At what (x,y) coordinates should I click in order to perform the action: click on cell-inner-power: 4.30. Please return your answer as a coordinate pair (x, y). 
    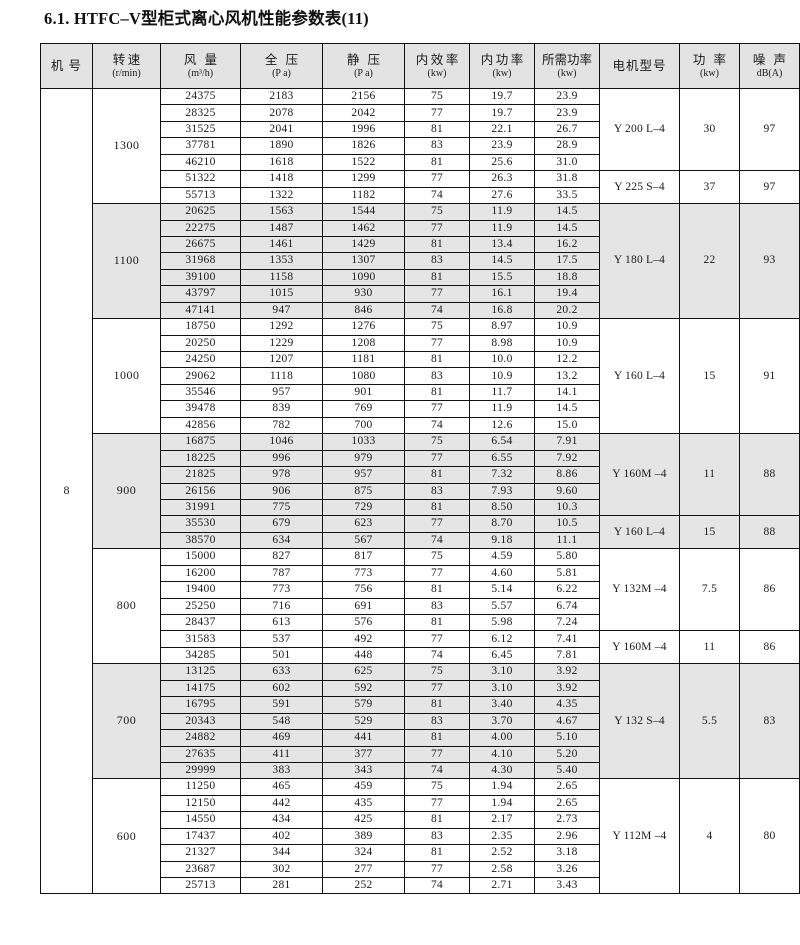
    Looking at the image, I should click on (502, 770).